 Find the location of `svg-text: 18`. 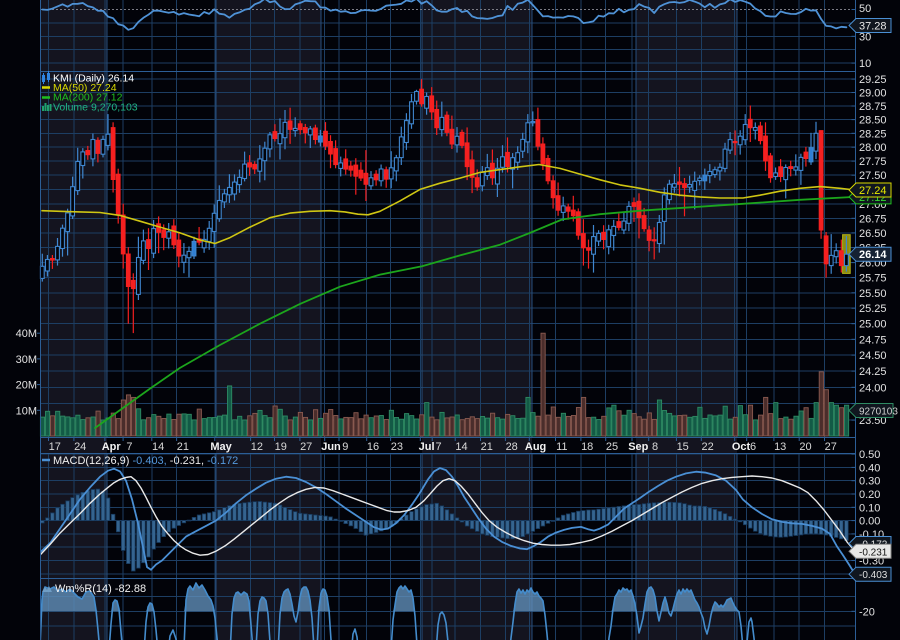

svg-text: 18 is located at coordinates (587, 447).